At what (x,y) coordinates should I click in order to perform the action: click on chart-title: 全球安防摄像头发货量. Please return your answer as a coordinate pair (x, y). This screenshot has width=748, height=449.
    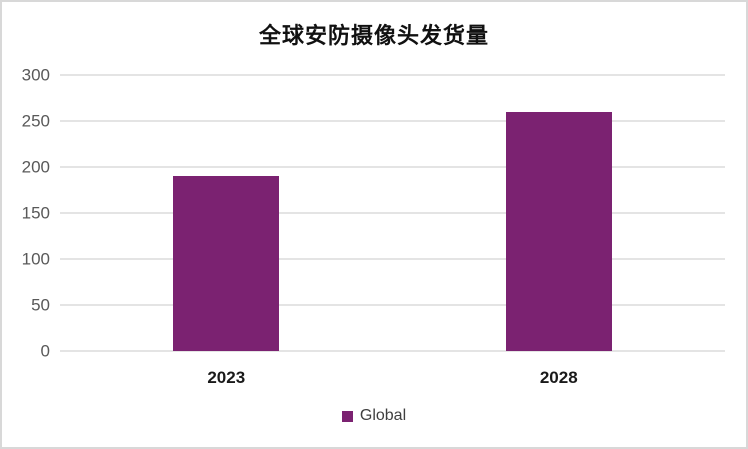
    Looking at the image, I should click on (373, 35).